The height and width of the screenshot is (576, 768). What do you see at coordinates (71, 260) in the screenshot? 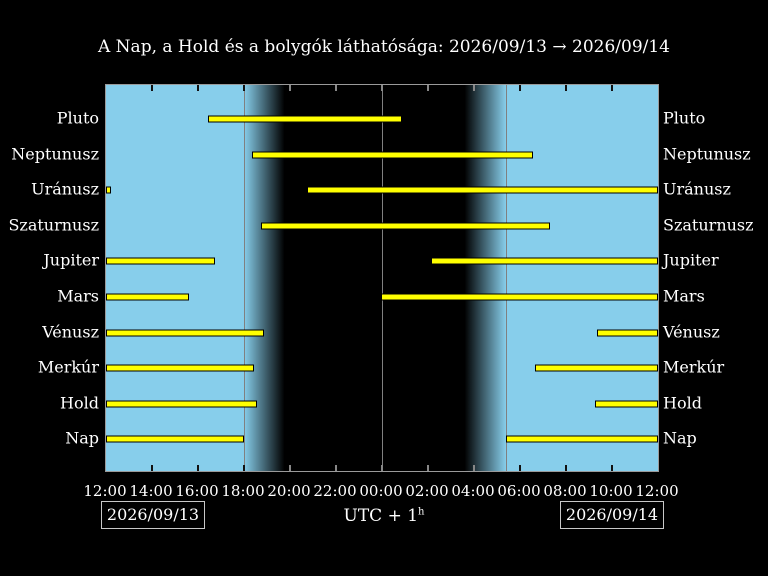
I see `row-label-left-jupiter: Jupiter` at bounding box center [71, 260].